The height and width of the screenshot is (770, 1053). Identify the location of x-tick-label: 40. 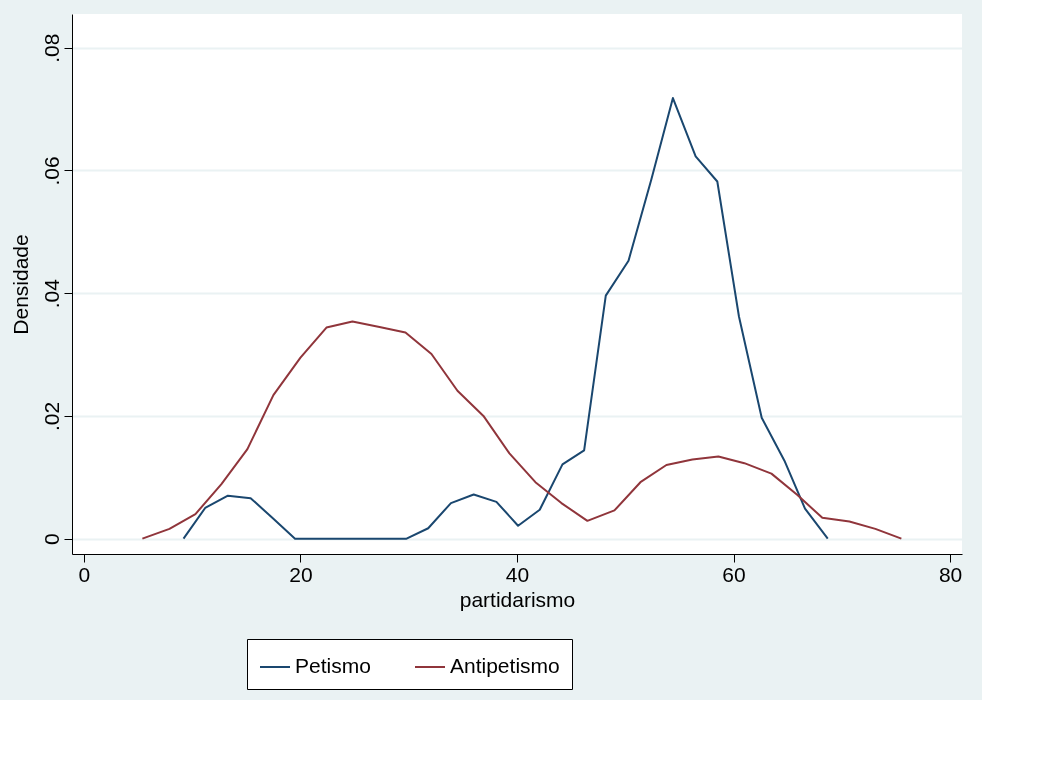
(517, 574).